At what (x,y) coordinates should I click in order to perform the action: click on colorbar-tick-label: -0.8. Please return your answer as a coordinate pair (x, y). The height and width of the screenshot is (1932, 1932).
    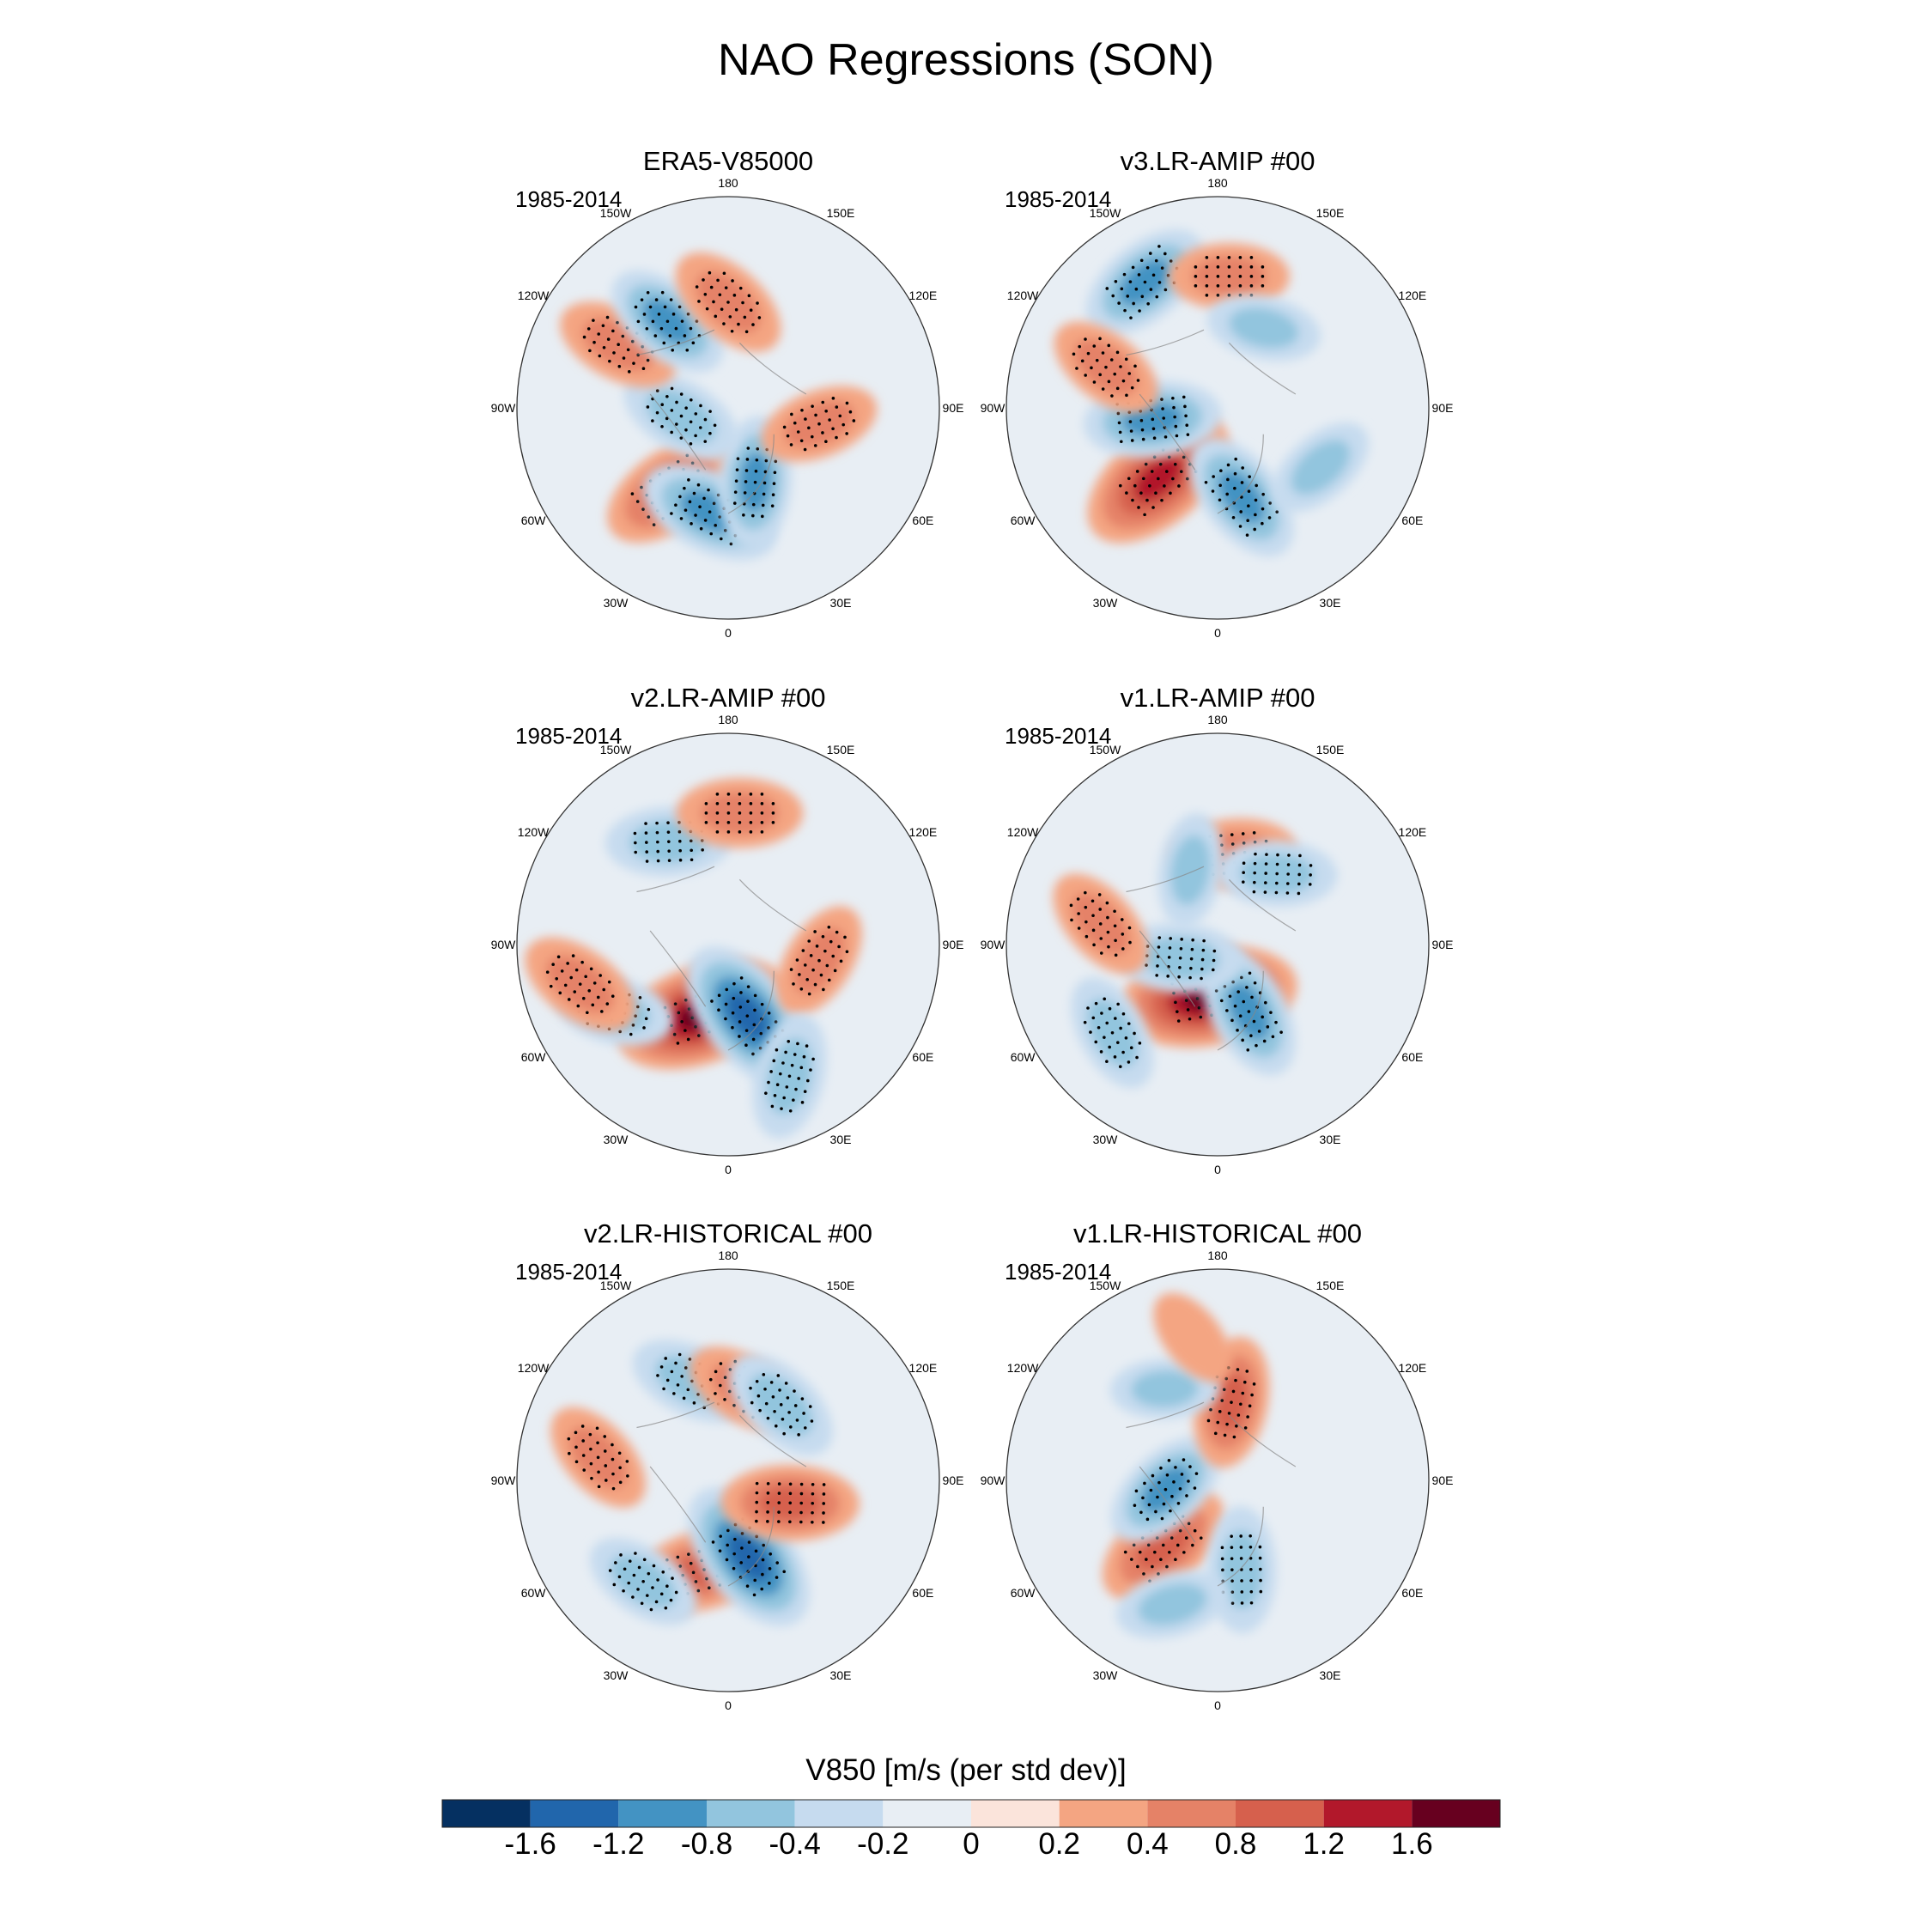
    Looking at the image, I should click on (706, 1844).